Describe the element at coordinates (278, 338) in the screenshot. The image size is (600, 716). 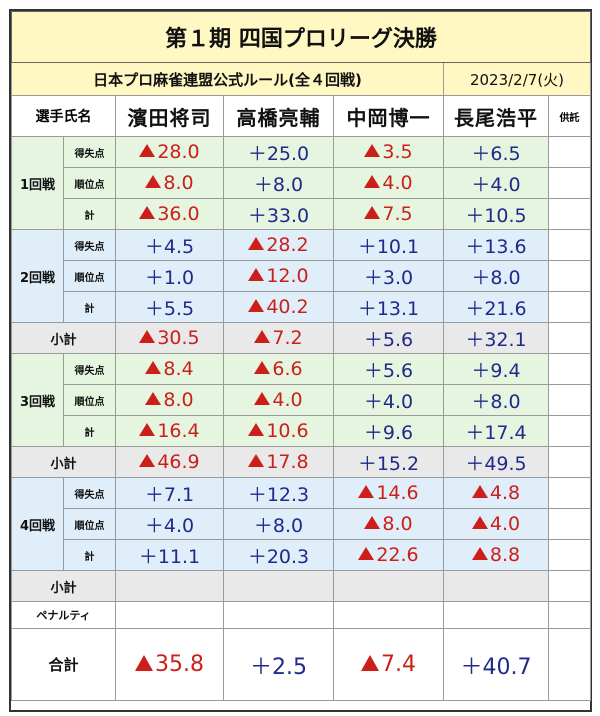
I see `score-value: 7.2` at that location.